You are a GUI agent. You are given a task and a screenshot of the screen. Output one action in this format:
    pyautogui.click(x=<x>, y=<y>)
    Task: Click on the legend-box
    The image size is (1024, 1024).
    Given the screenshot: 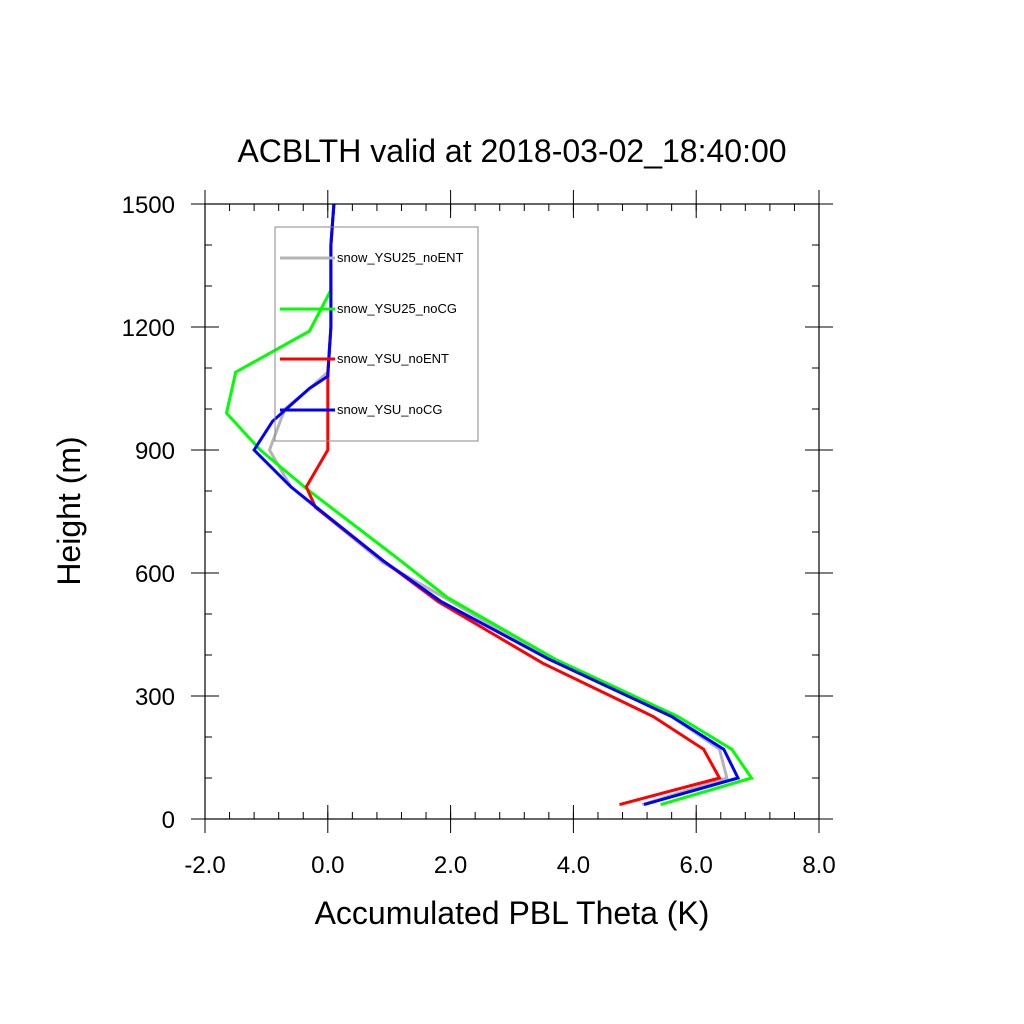 What is the action you would take?
    pyautogui.click(x=376, y=334)
    